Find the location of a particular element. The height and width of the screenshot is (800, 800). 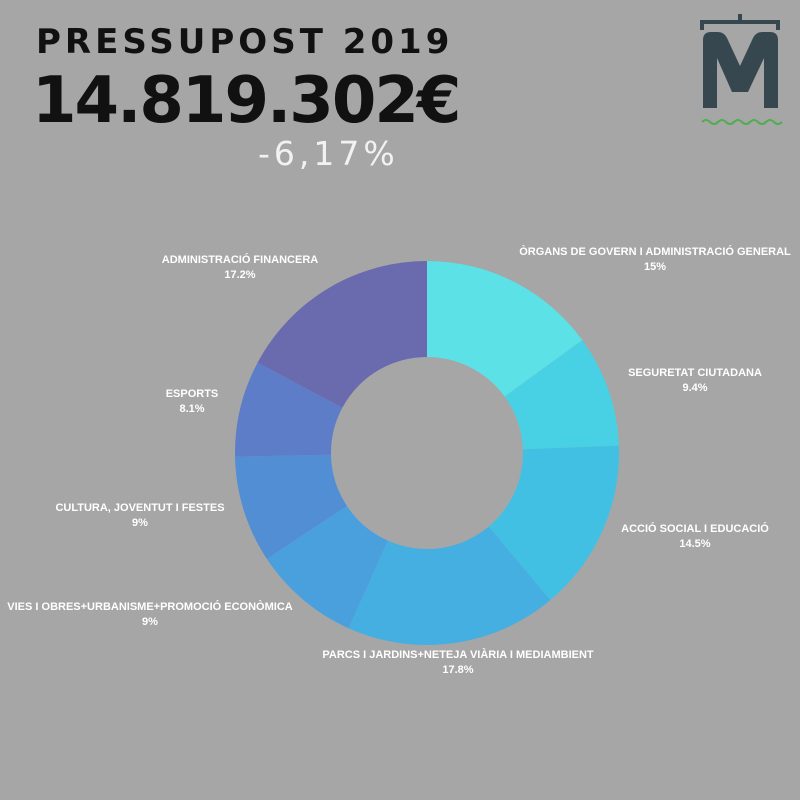

budget-change: -6,17% is located at coordinates (328, 153).